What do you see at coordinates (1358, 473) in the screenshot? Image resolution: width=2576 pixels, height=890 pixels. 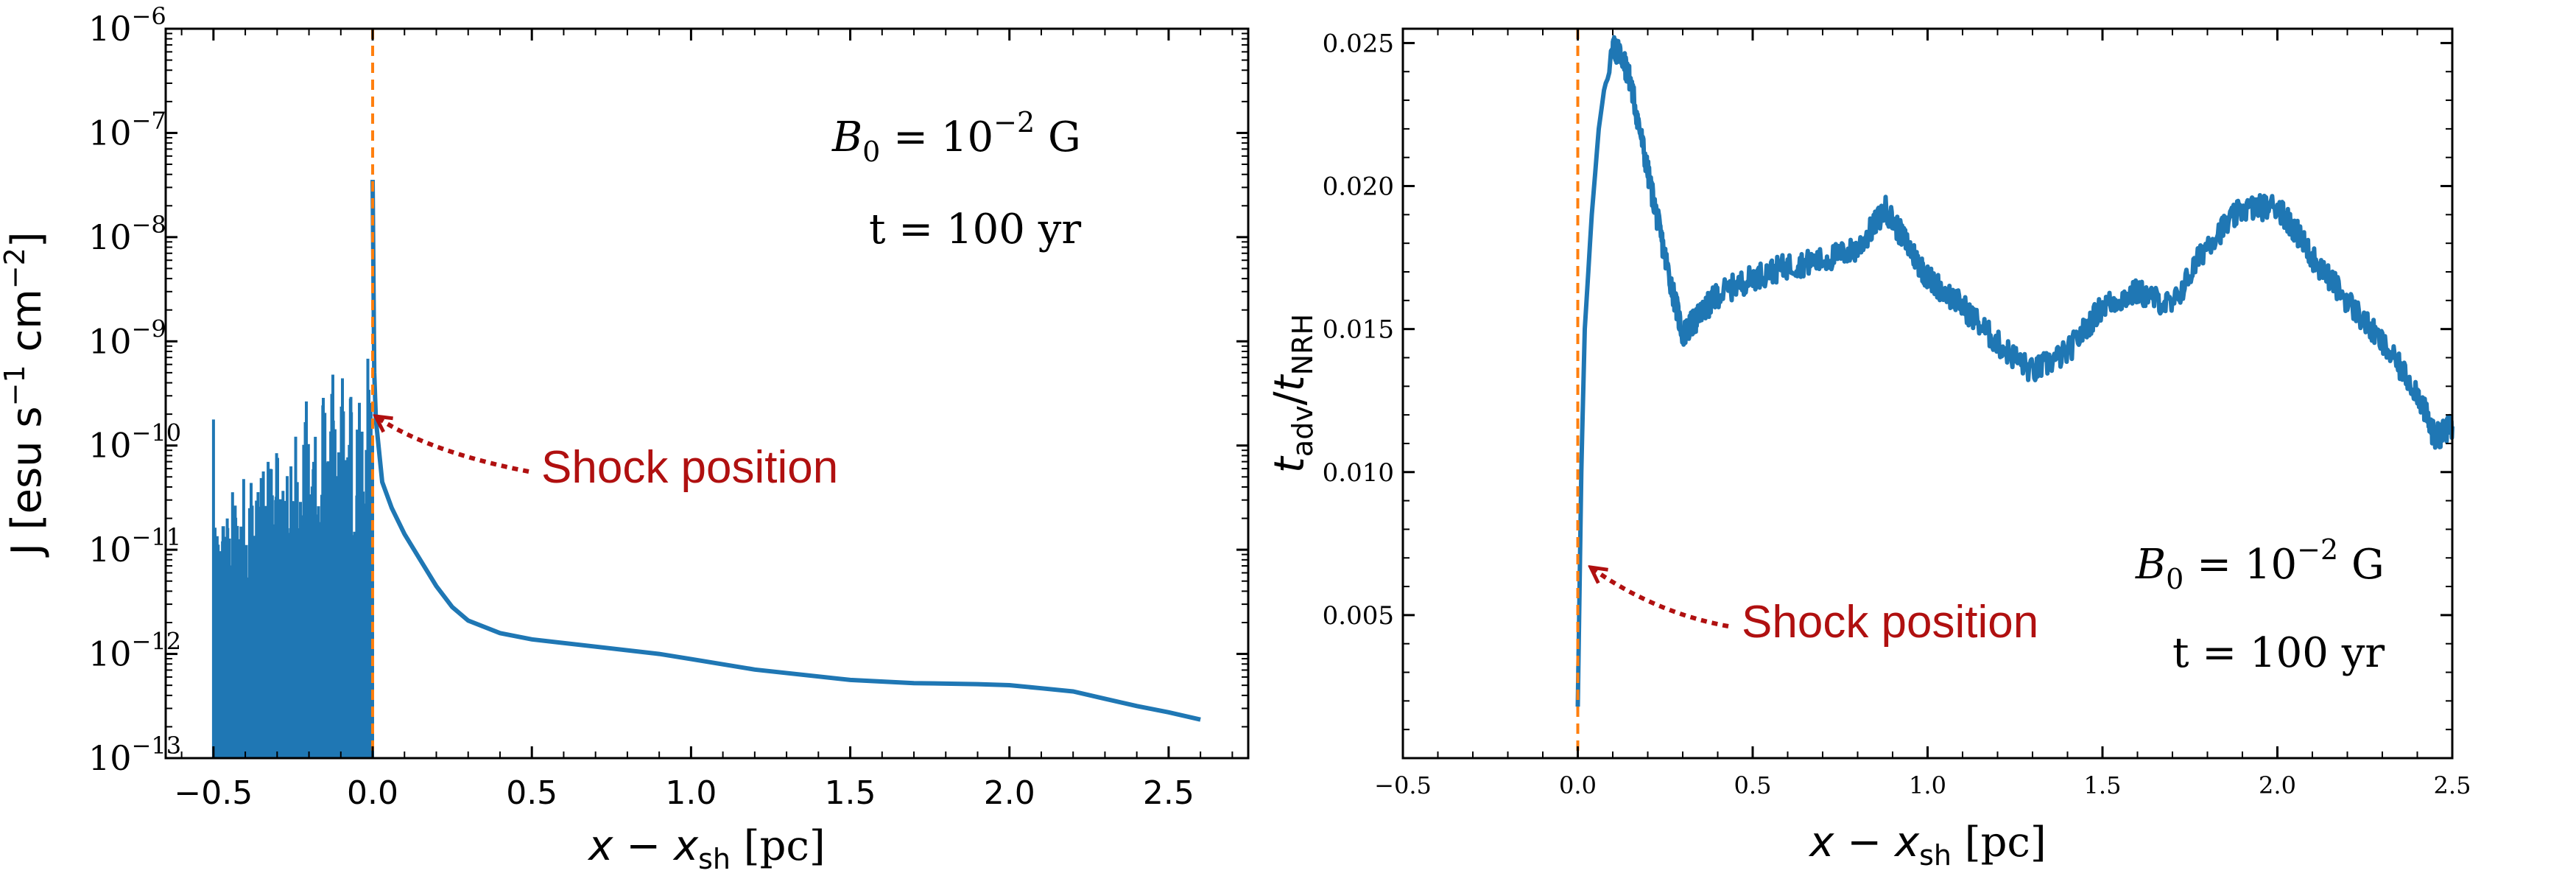 I see `right-y-tick-label: 0.010` at bounding box center [1358, 473].